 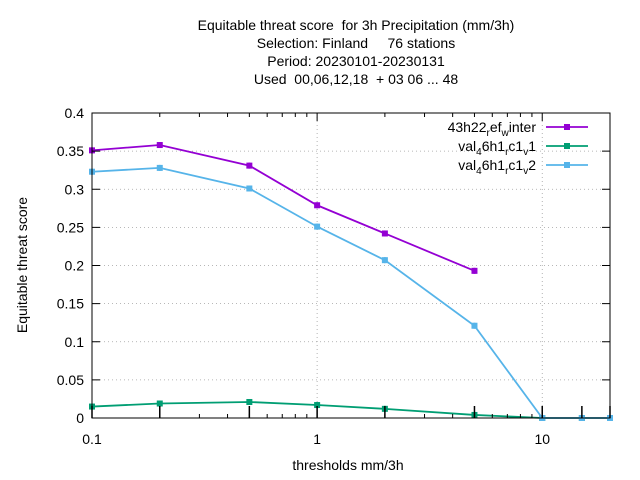 What do you see at coordinates (497, 167) in the screenshot?
I see `legend-label: val46h1rc1v2` at bounding box center [497, 167].